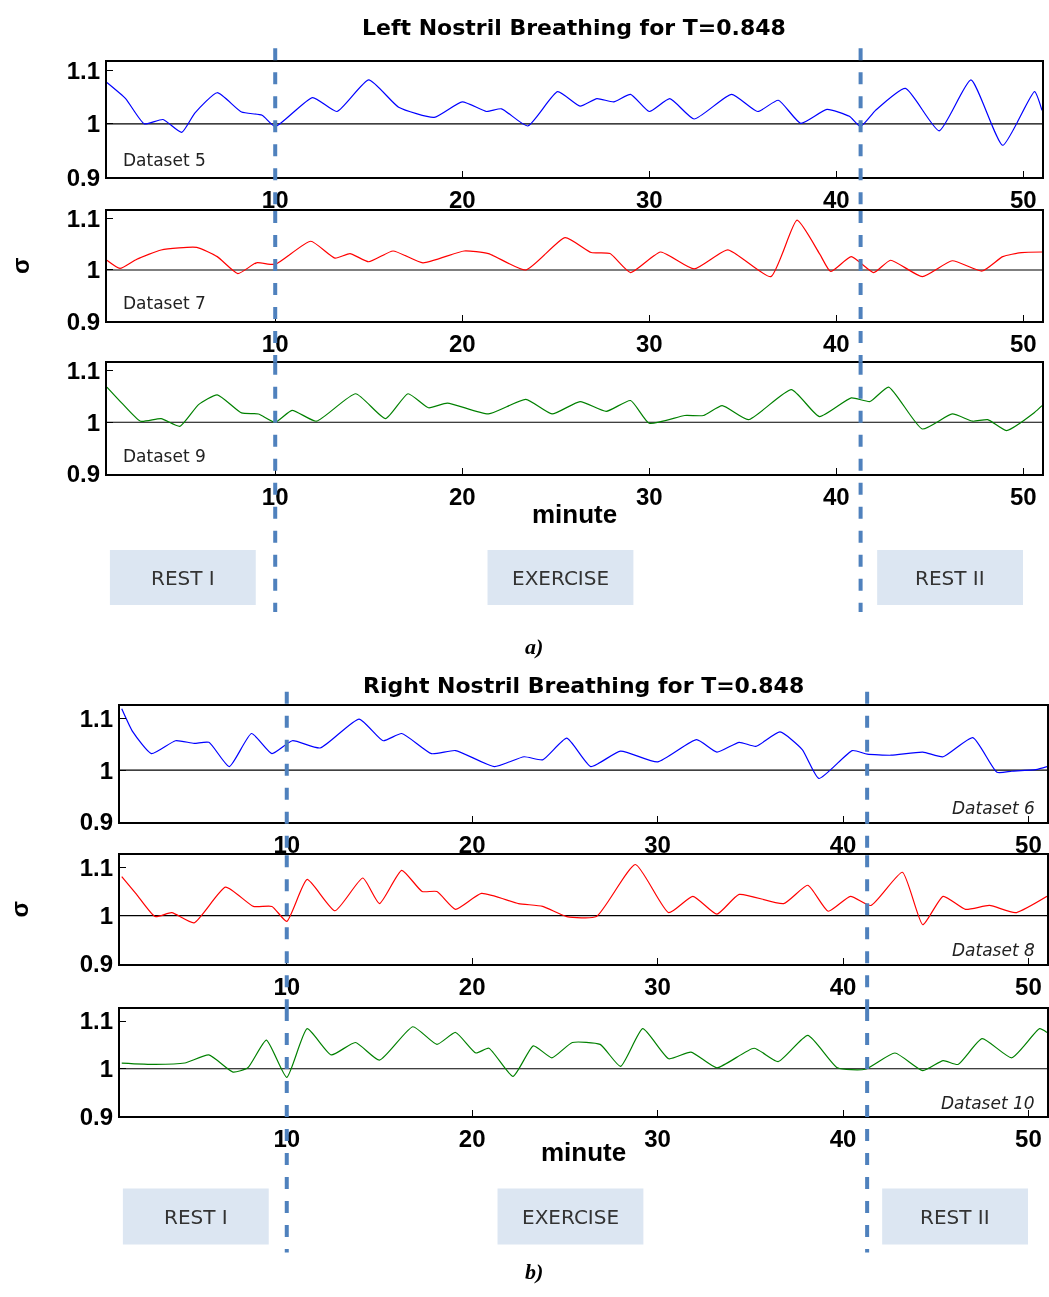 Image resolution: width=1049 pixels, height=1297 pixels. Describe the element at coordinates (534, 646) in the screenshot. I see `text: a)` at that location.